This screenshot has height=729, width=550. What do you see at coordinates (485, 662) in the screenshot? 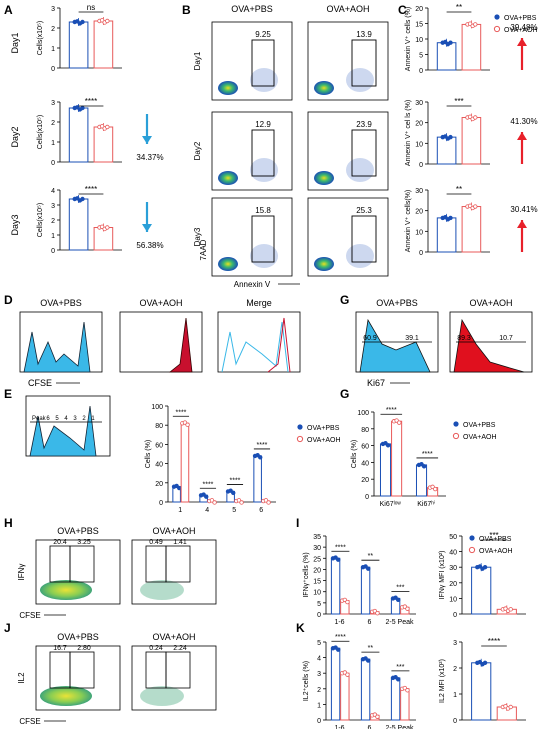
I see `gK-mfi-dot-pbs` at bounding box center [485, 662].